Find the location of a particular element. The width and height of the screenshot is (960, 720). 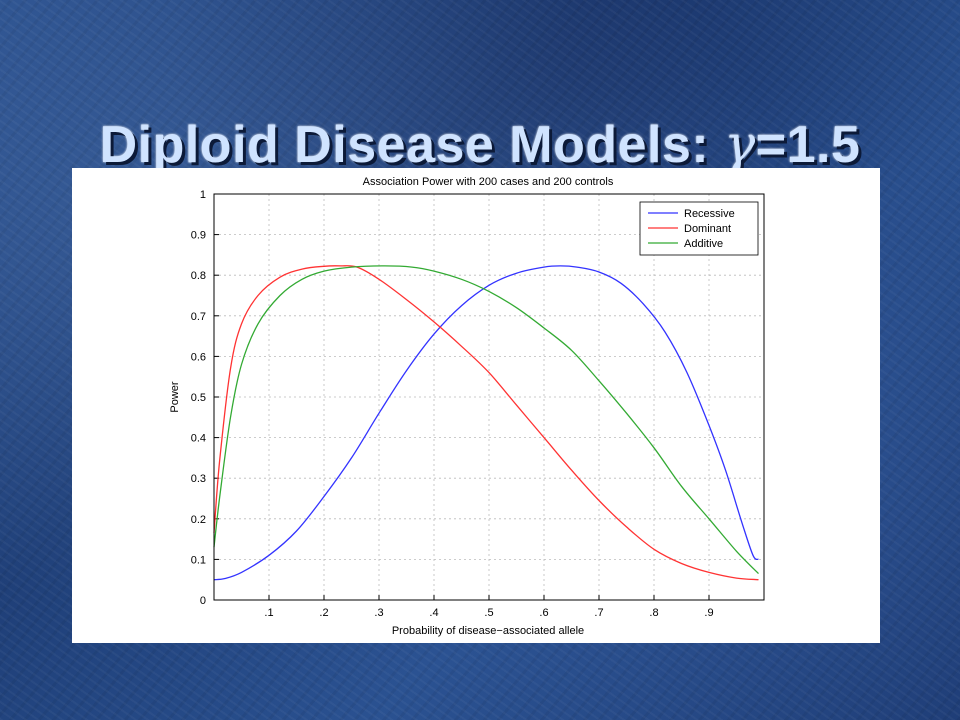

x-tick-label: .8 is located at coordinates (653, 613).